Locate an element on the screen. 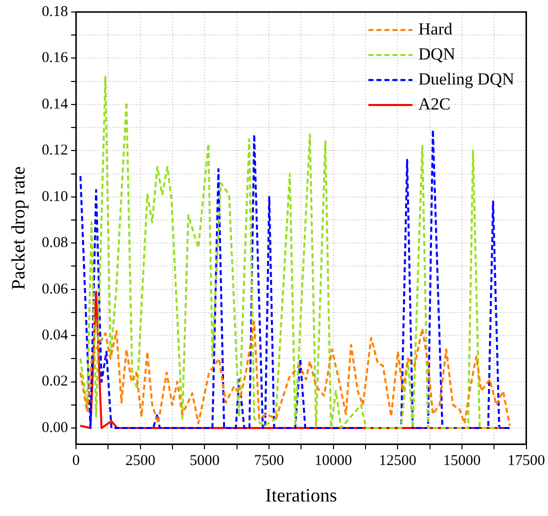  legend-label: Hard is located at coordinates (435, 28).